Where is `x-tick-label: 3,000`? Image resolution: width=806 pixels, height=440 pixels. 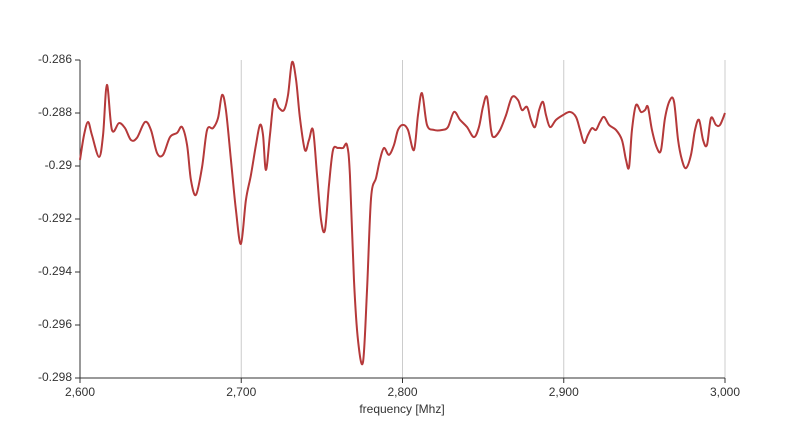 x-tick-label: 3,000 is located at coordinates (725, 392).